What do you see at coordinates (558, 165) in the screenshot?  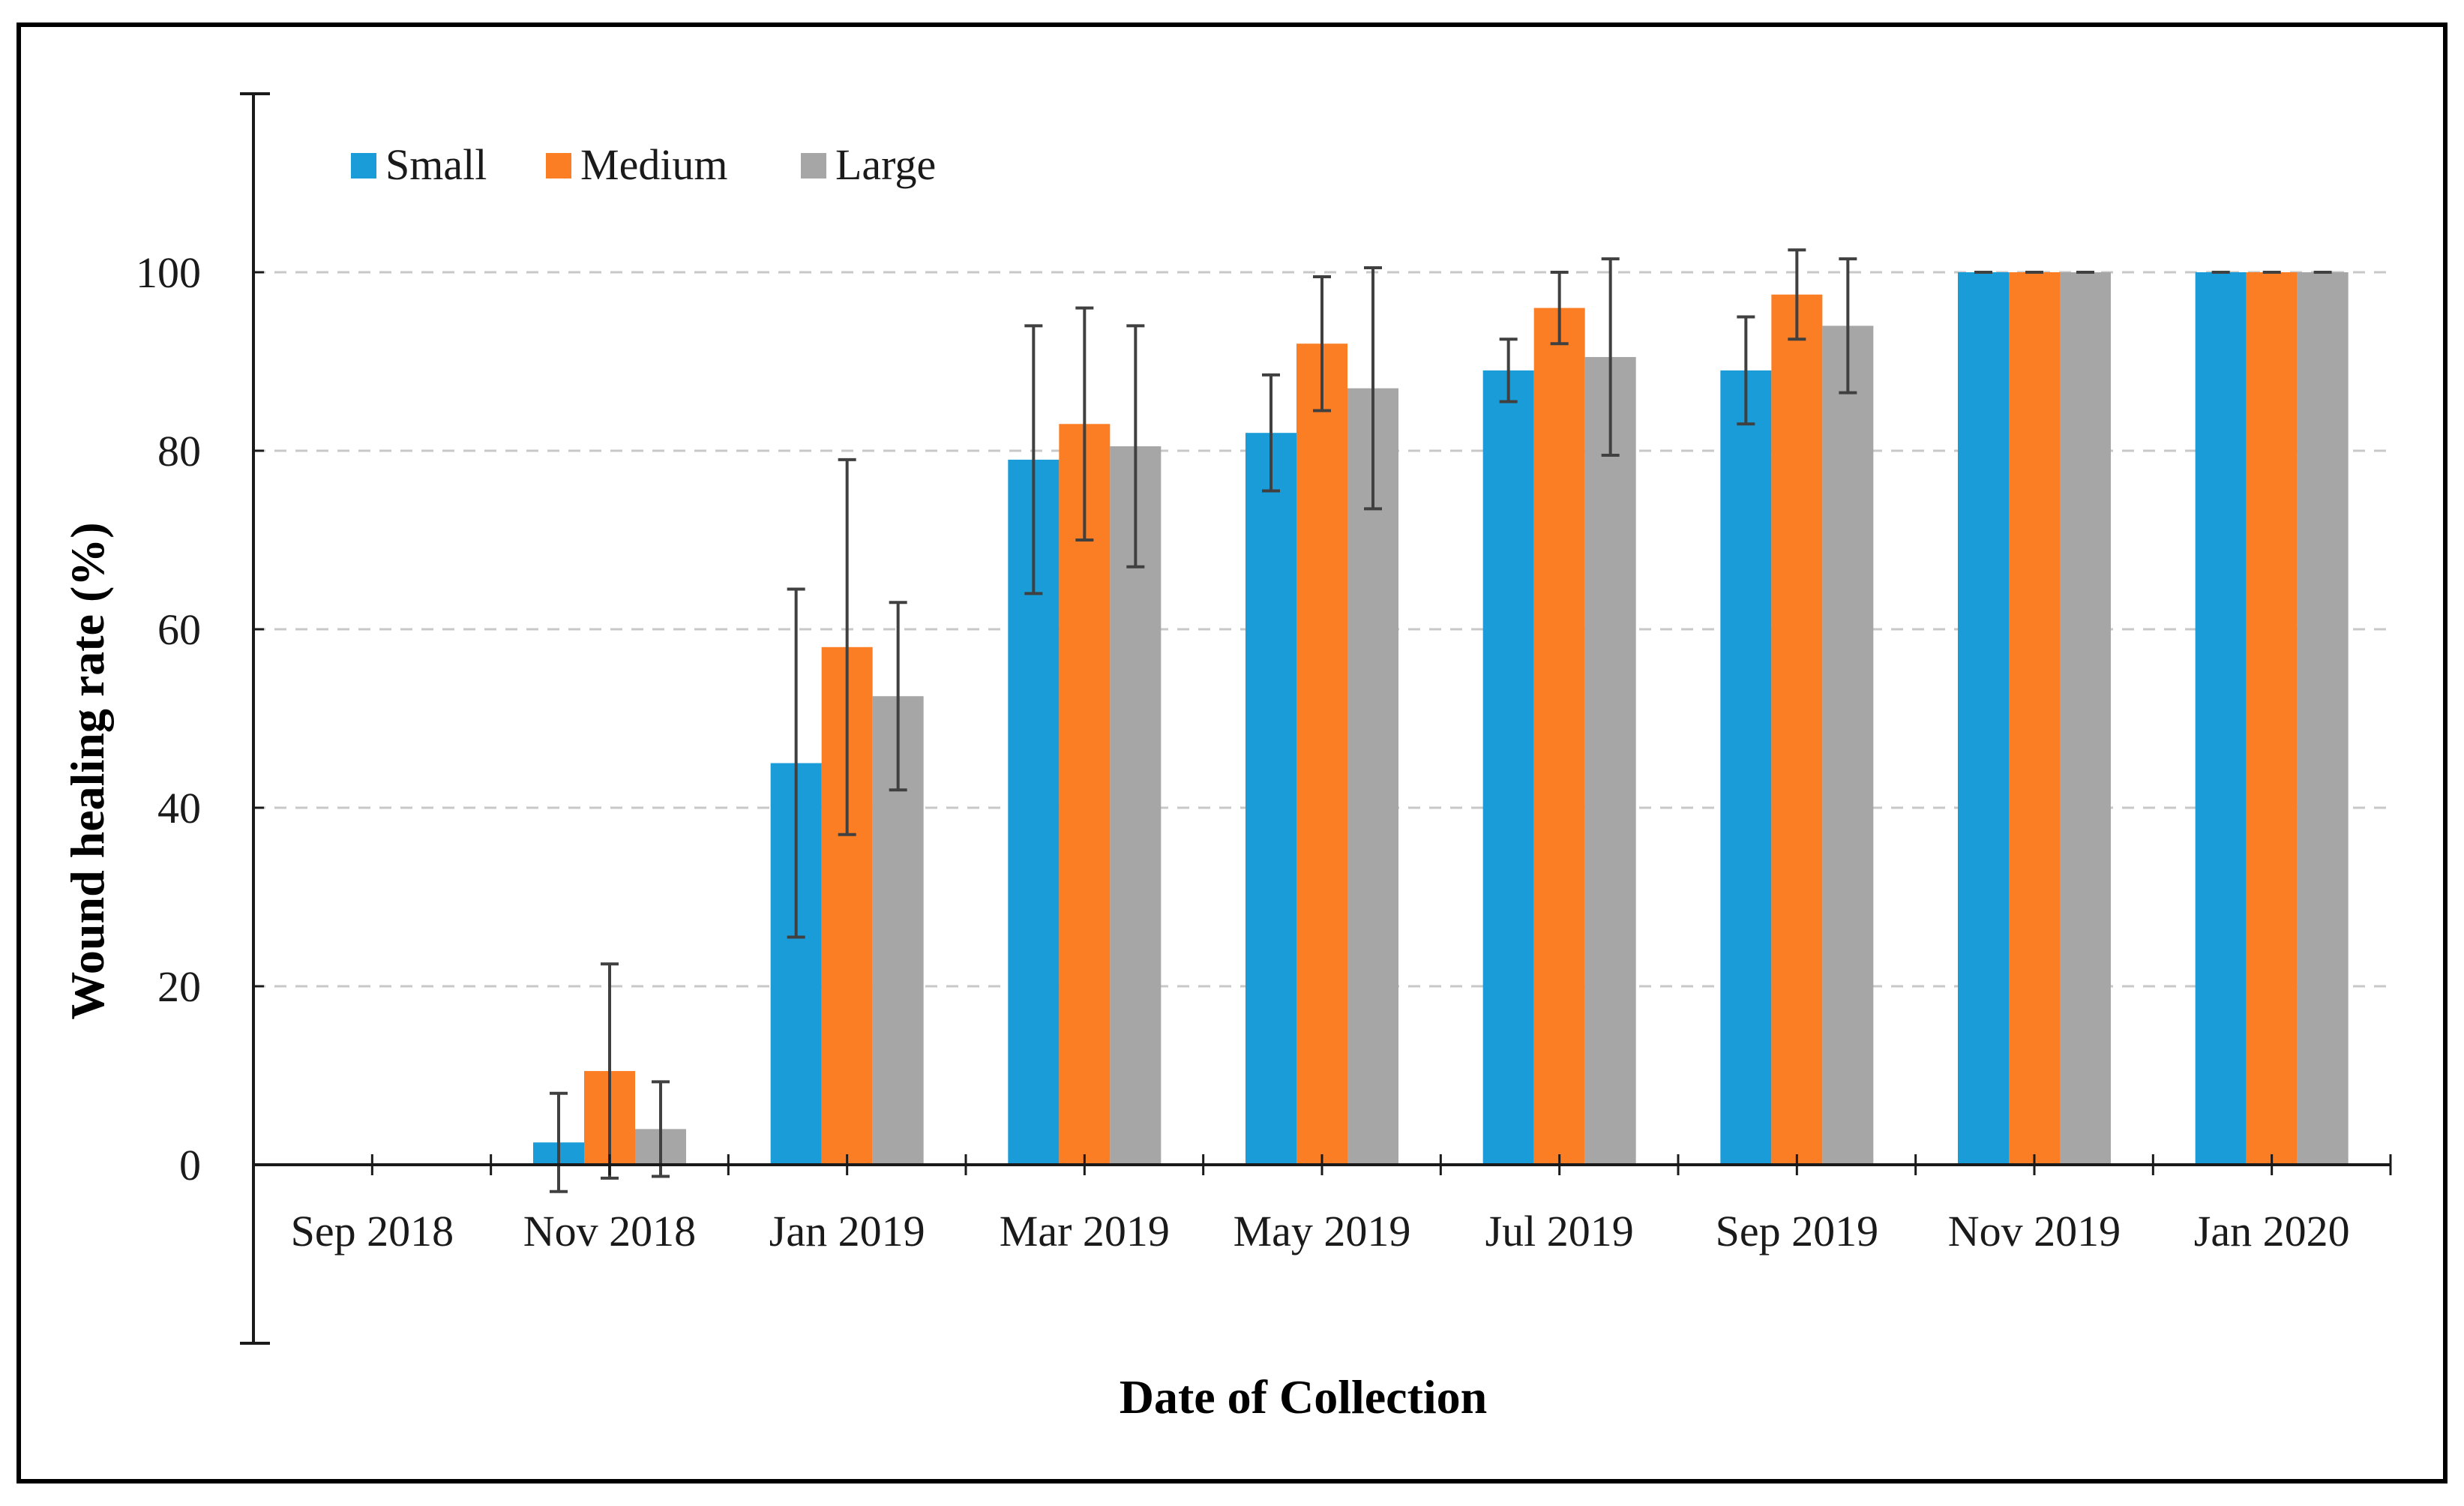 I see `legend-swatch-medium` at bounding box center [558, 165].